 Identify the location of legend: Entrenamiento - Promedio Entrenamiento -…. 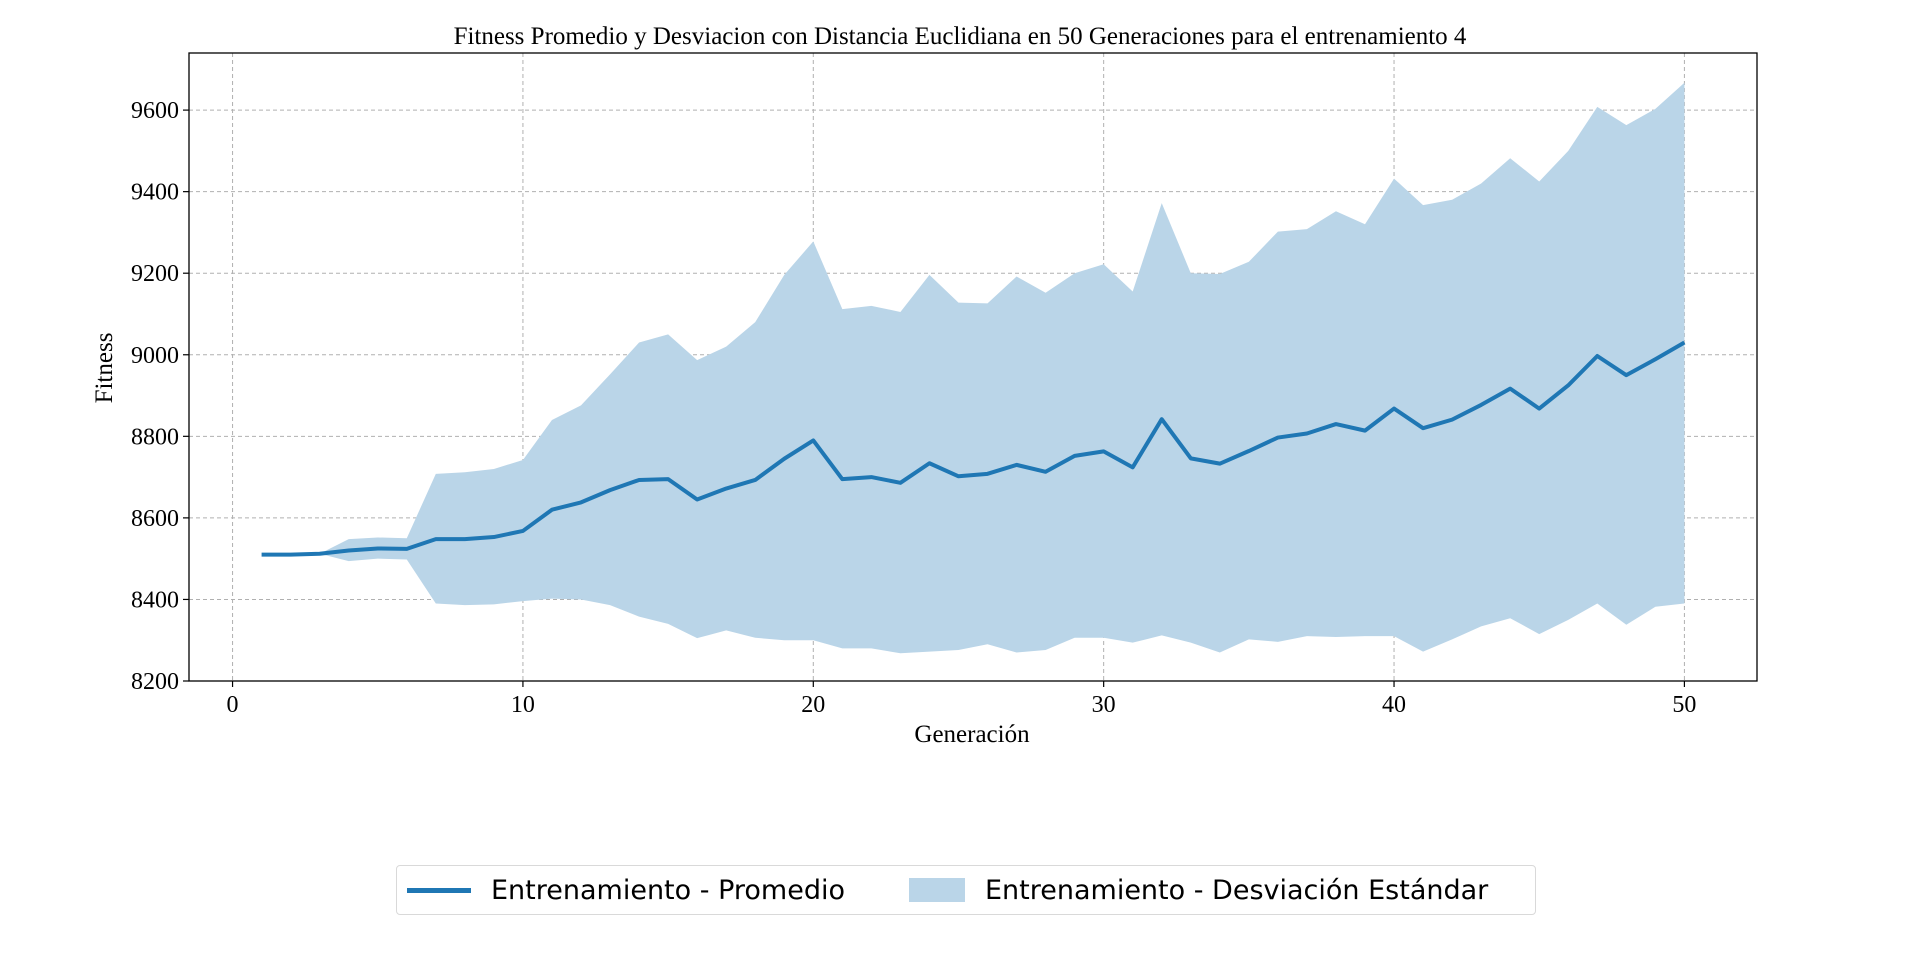
(966, 890).